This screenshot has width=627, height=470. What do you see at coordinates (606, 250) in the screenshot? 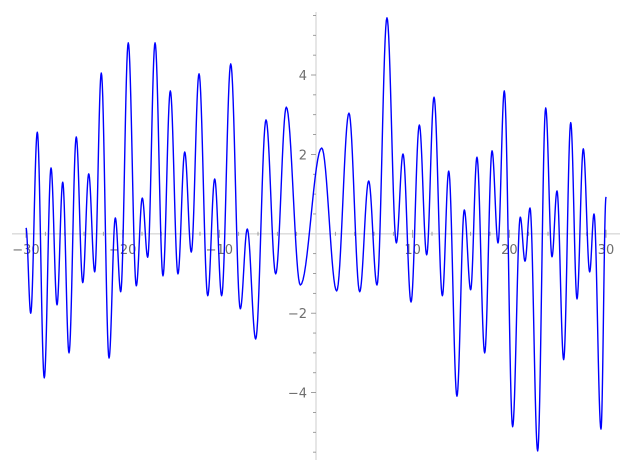
I see `x-tick-label: 30` at bounding box center [606, 250].